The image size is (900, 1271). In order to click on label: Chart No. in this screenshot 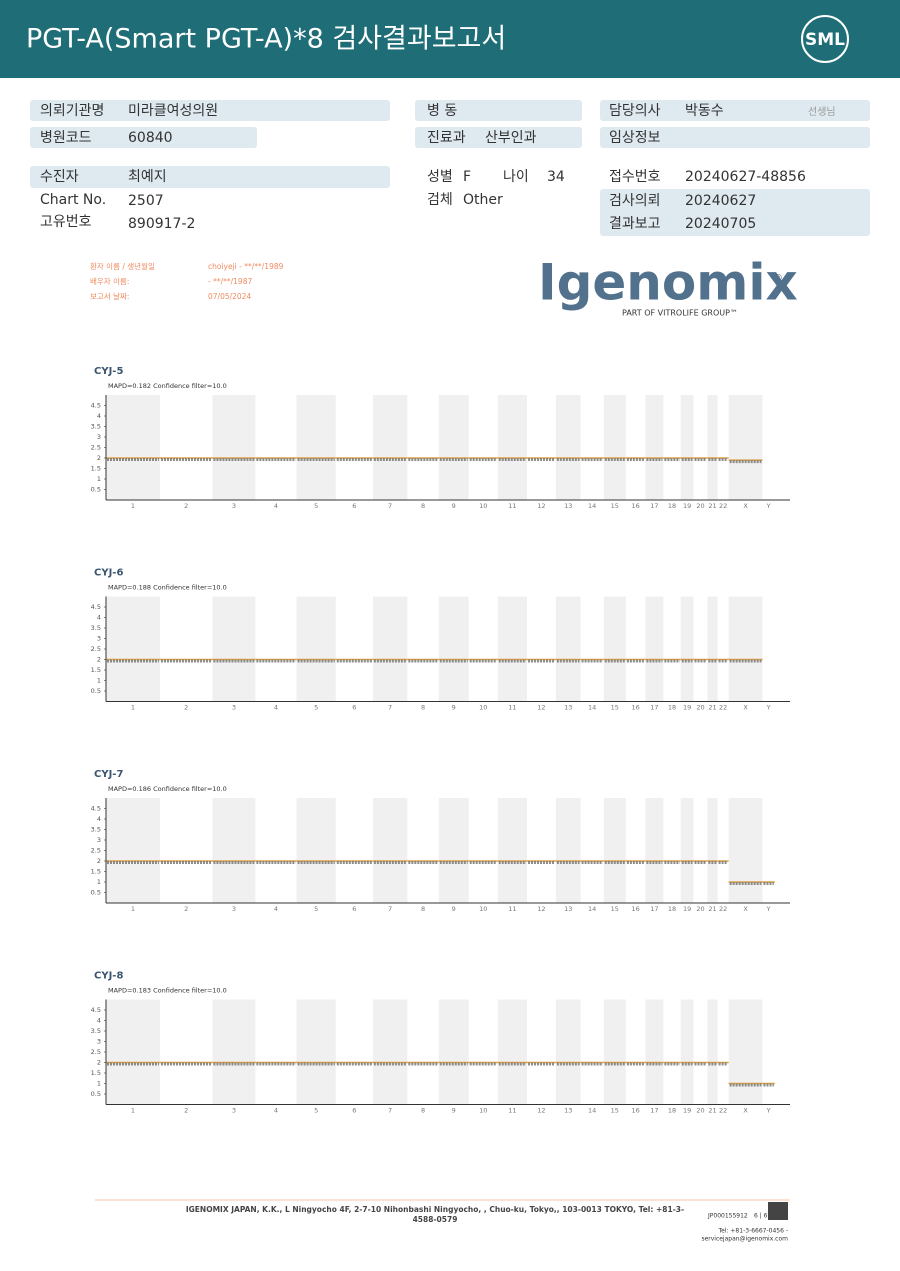, I will do `click(73, 200)`.